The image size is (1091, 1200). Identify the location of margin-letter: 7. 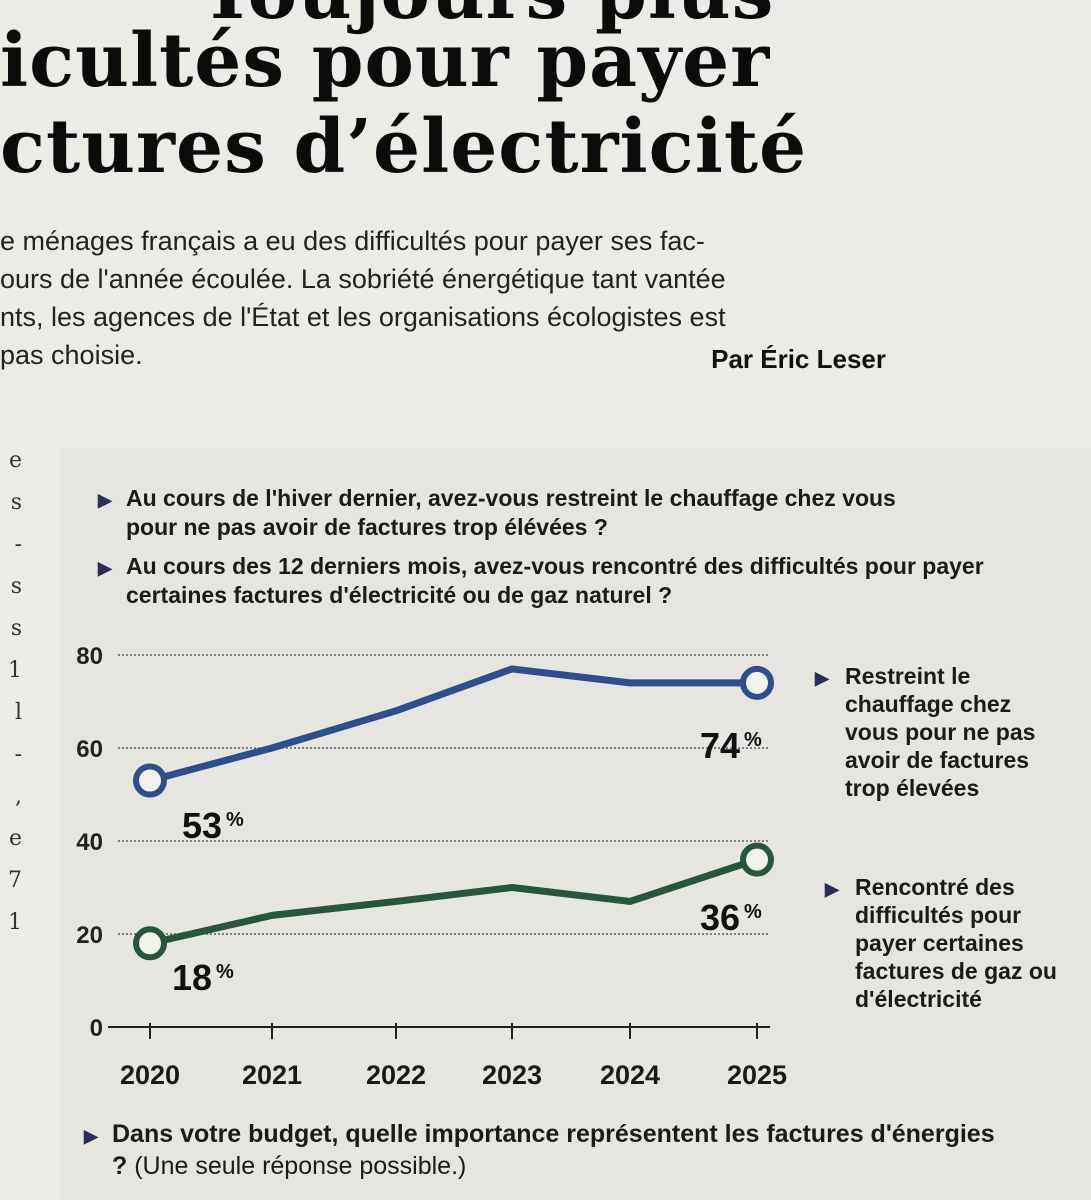
(15, 880).